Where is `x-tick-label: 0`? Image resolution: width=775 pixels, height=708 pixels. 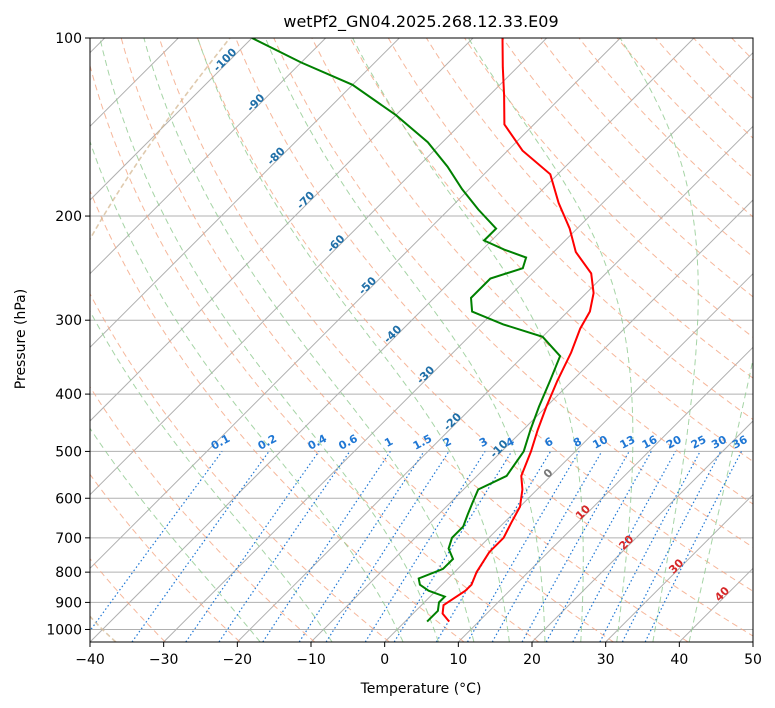 x-tick-label: 0 is located at coordinates (384, 660).